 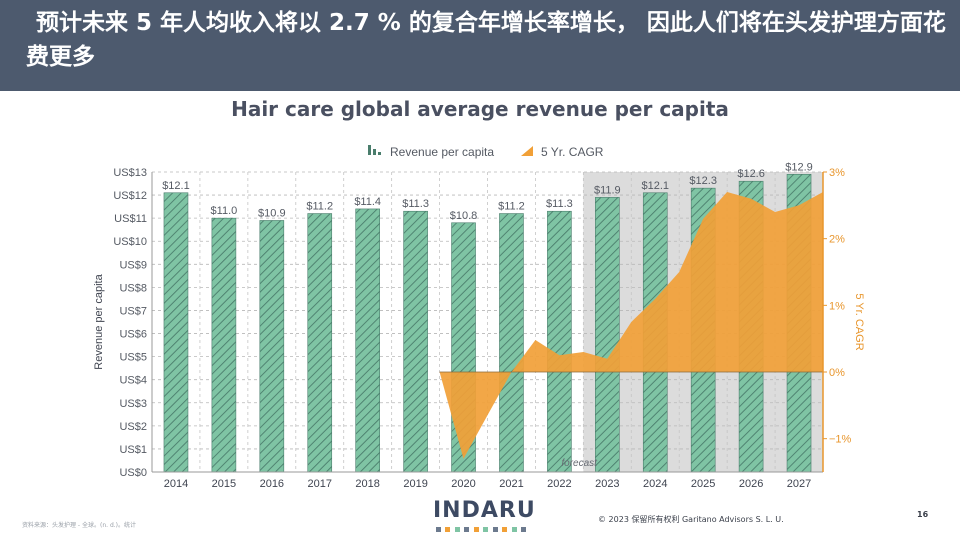 What do you see at coordinates (176, 484) in the screenshot?
I see `x-tick-label-2014: 2014` at bounding box center [176, 484].